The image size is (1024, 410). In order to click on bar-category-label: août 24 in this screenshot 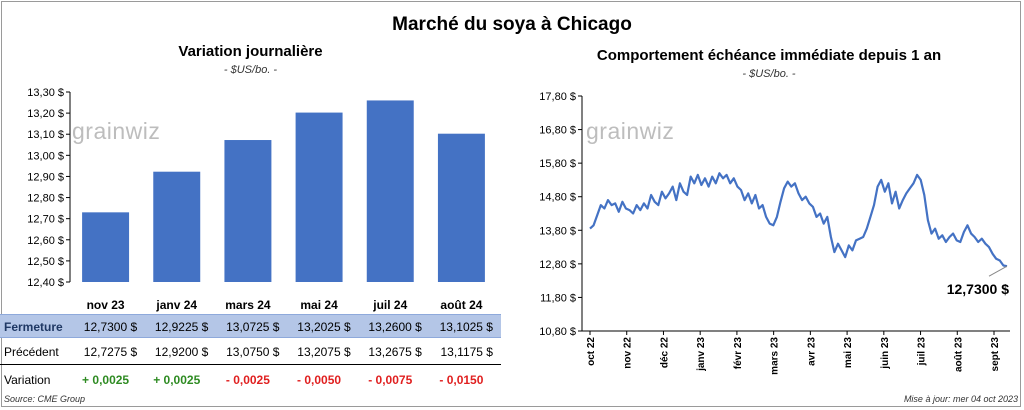, I will do `click(461, 305)`.